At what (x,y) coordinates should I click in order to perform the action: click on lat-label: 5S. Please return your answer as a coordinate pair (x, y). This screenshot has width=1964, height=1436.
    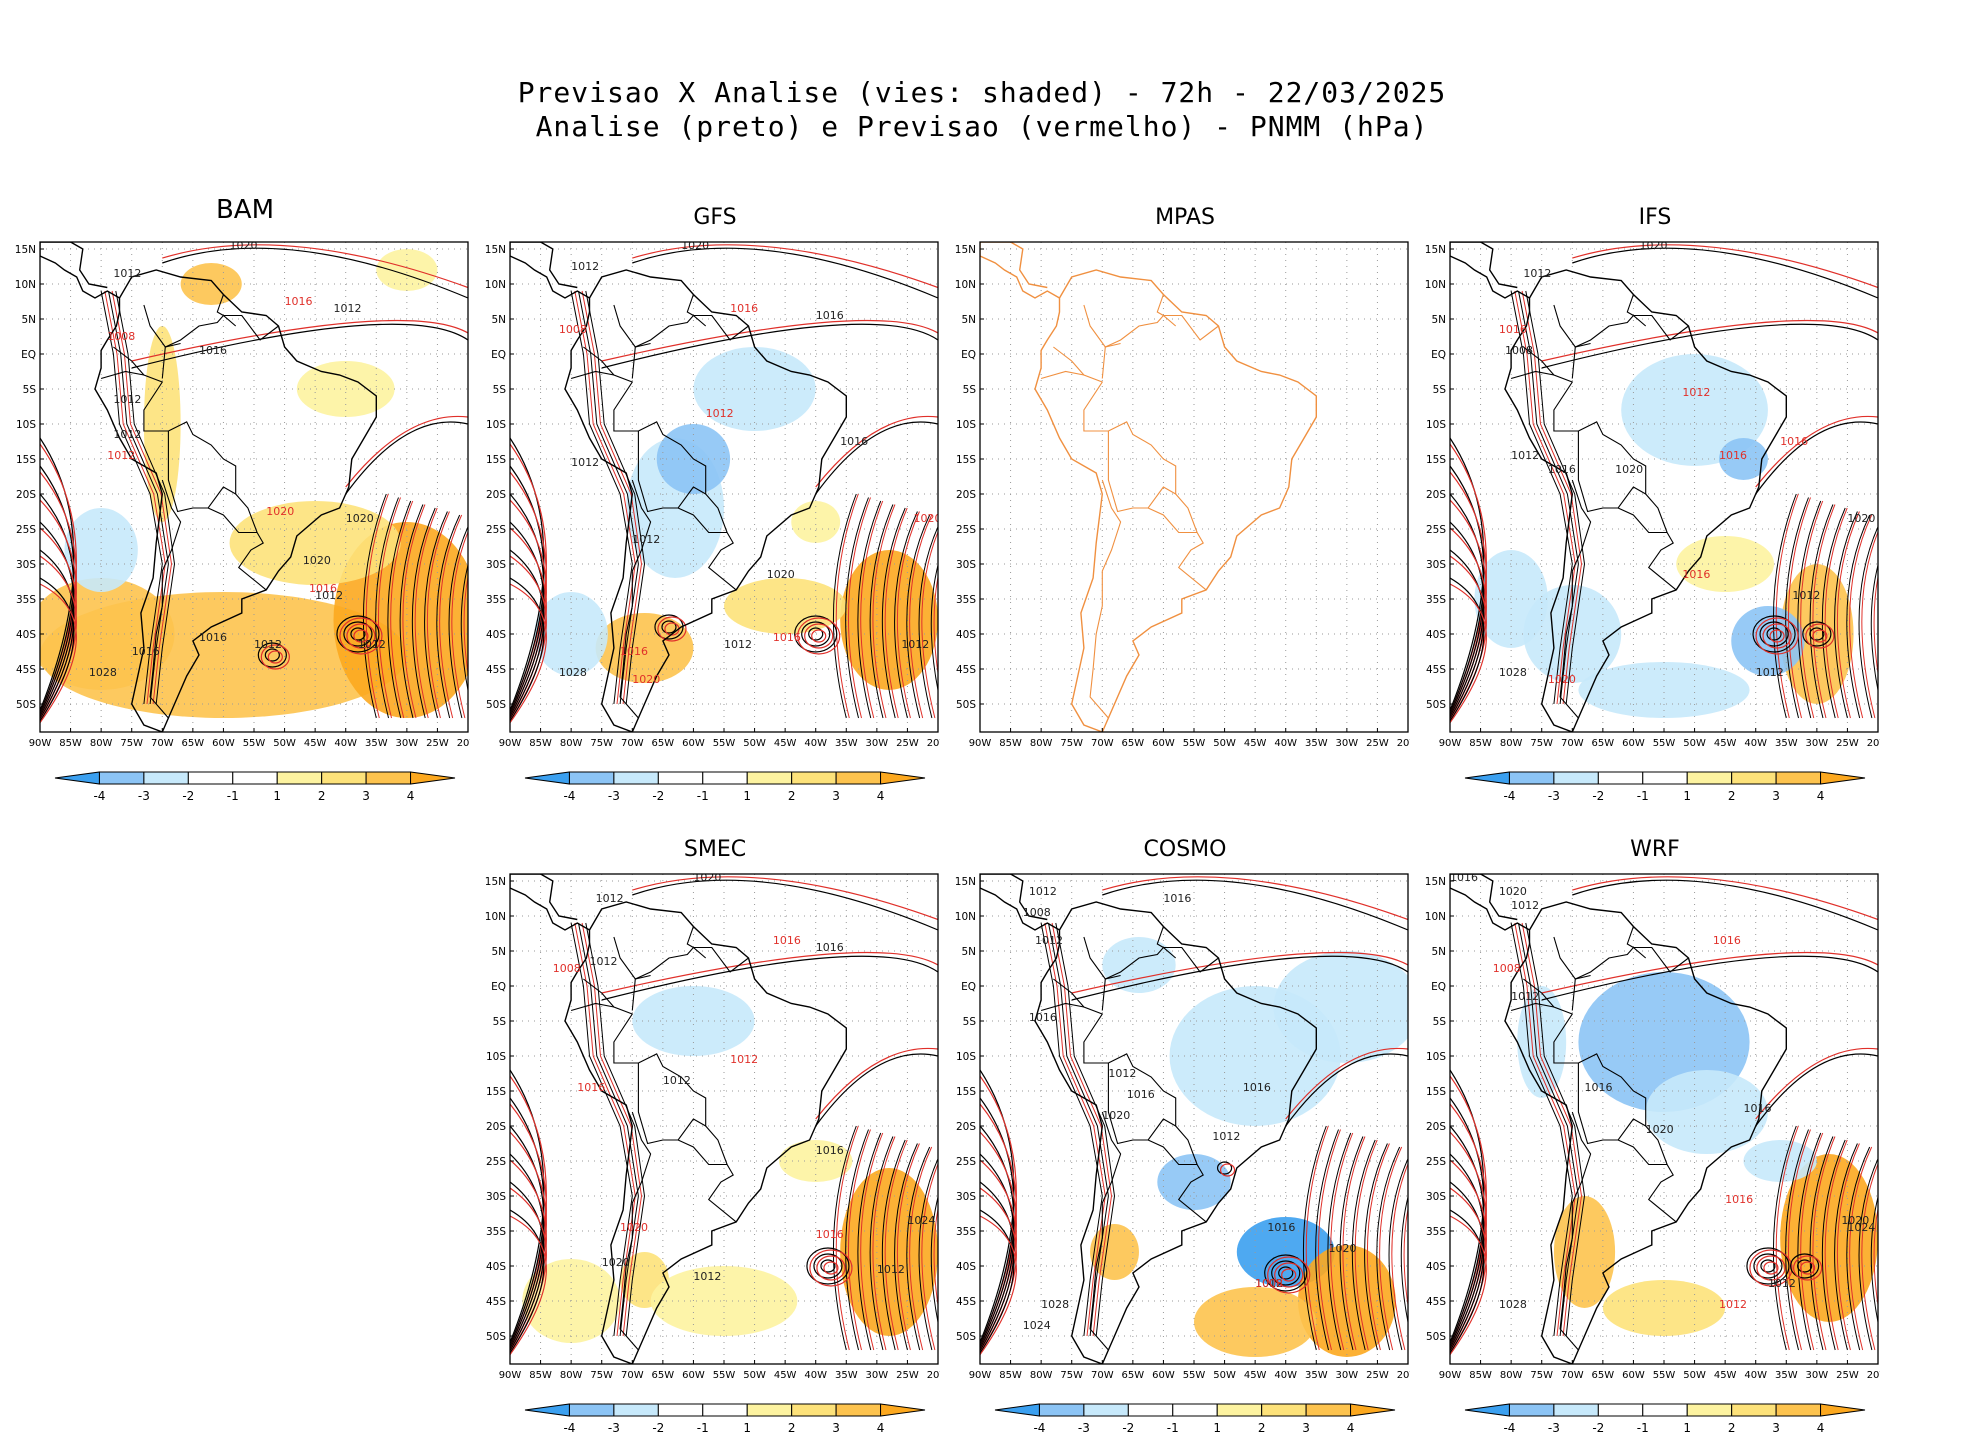
    Looking at the image, I should click on (1440, 390).